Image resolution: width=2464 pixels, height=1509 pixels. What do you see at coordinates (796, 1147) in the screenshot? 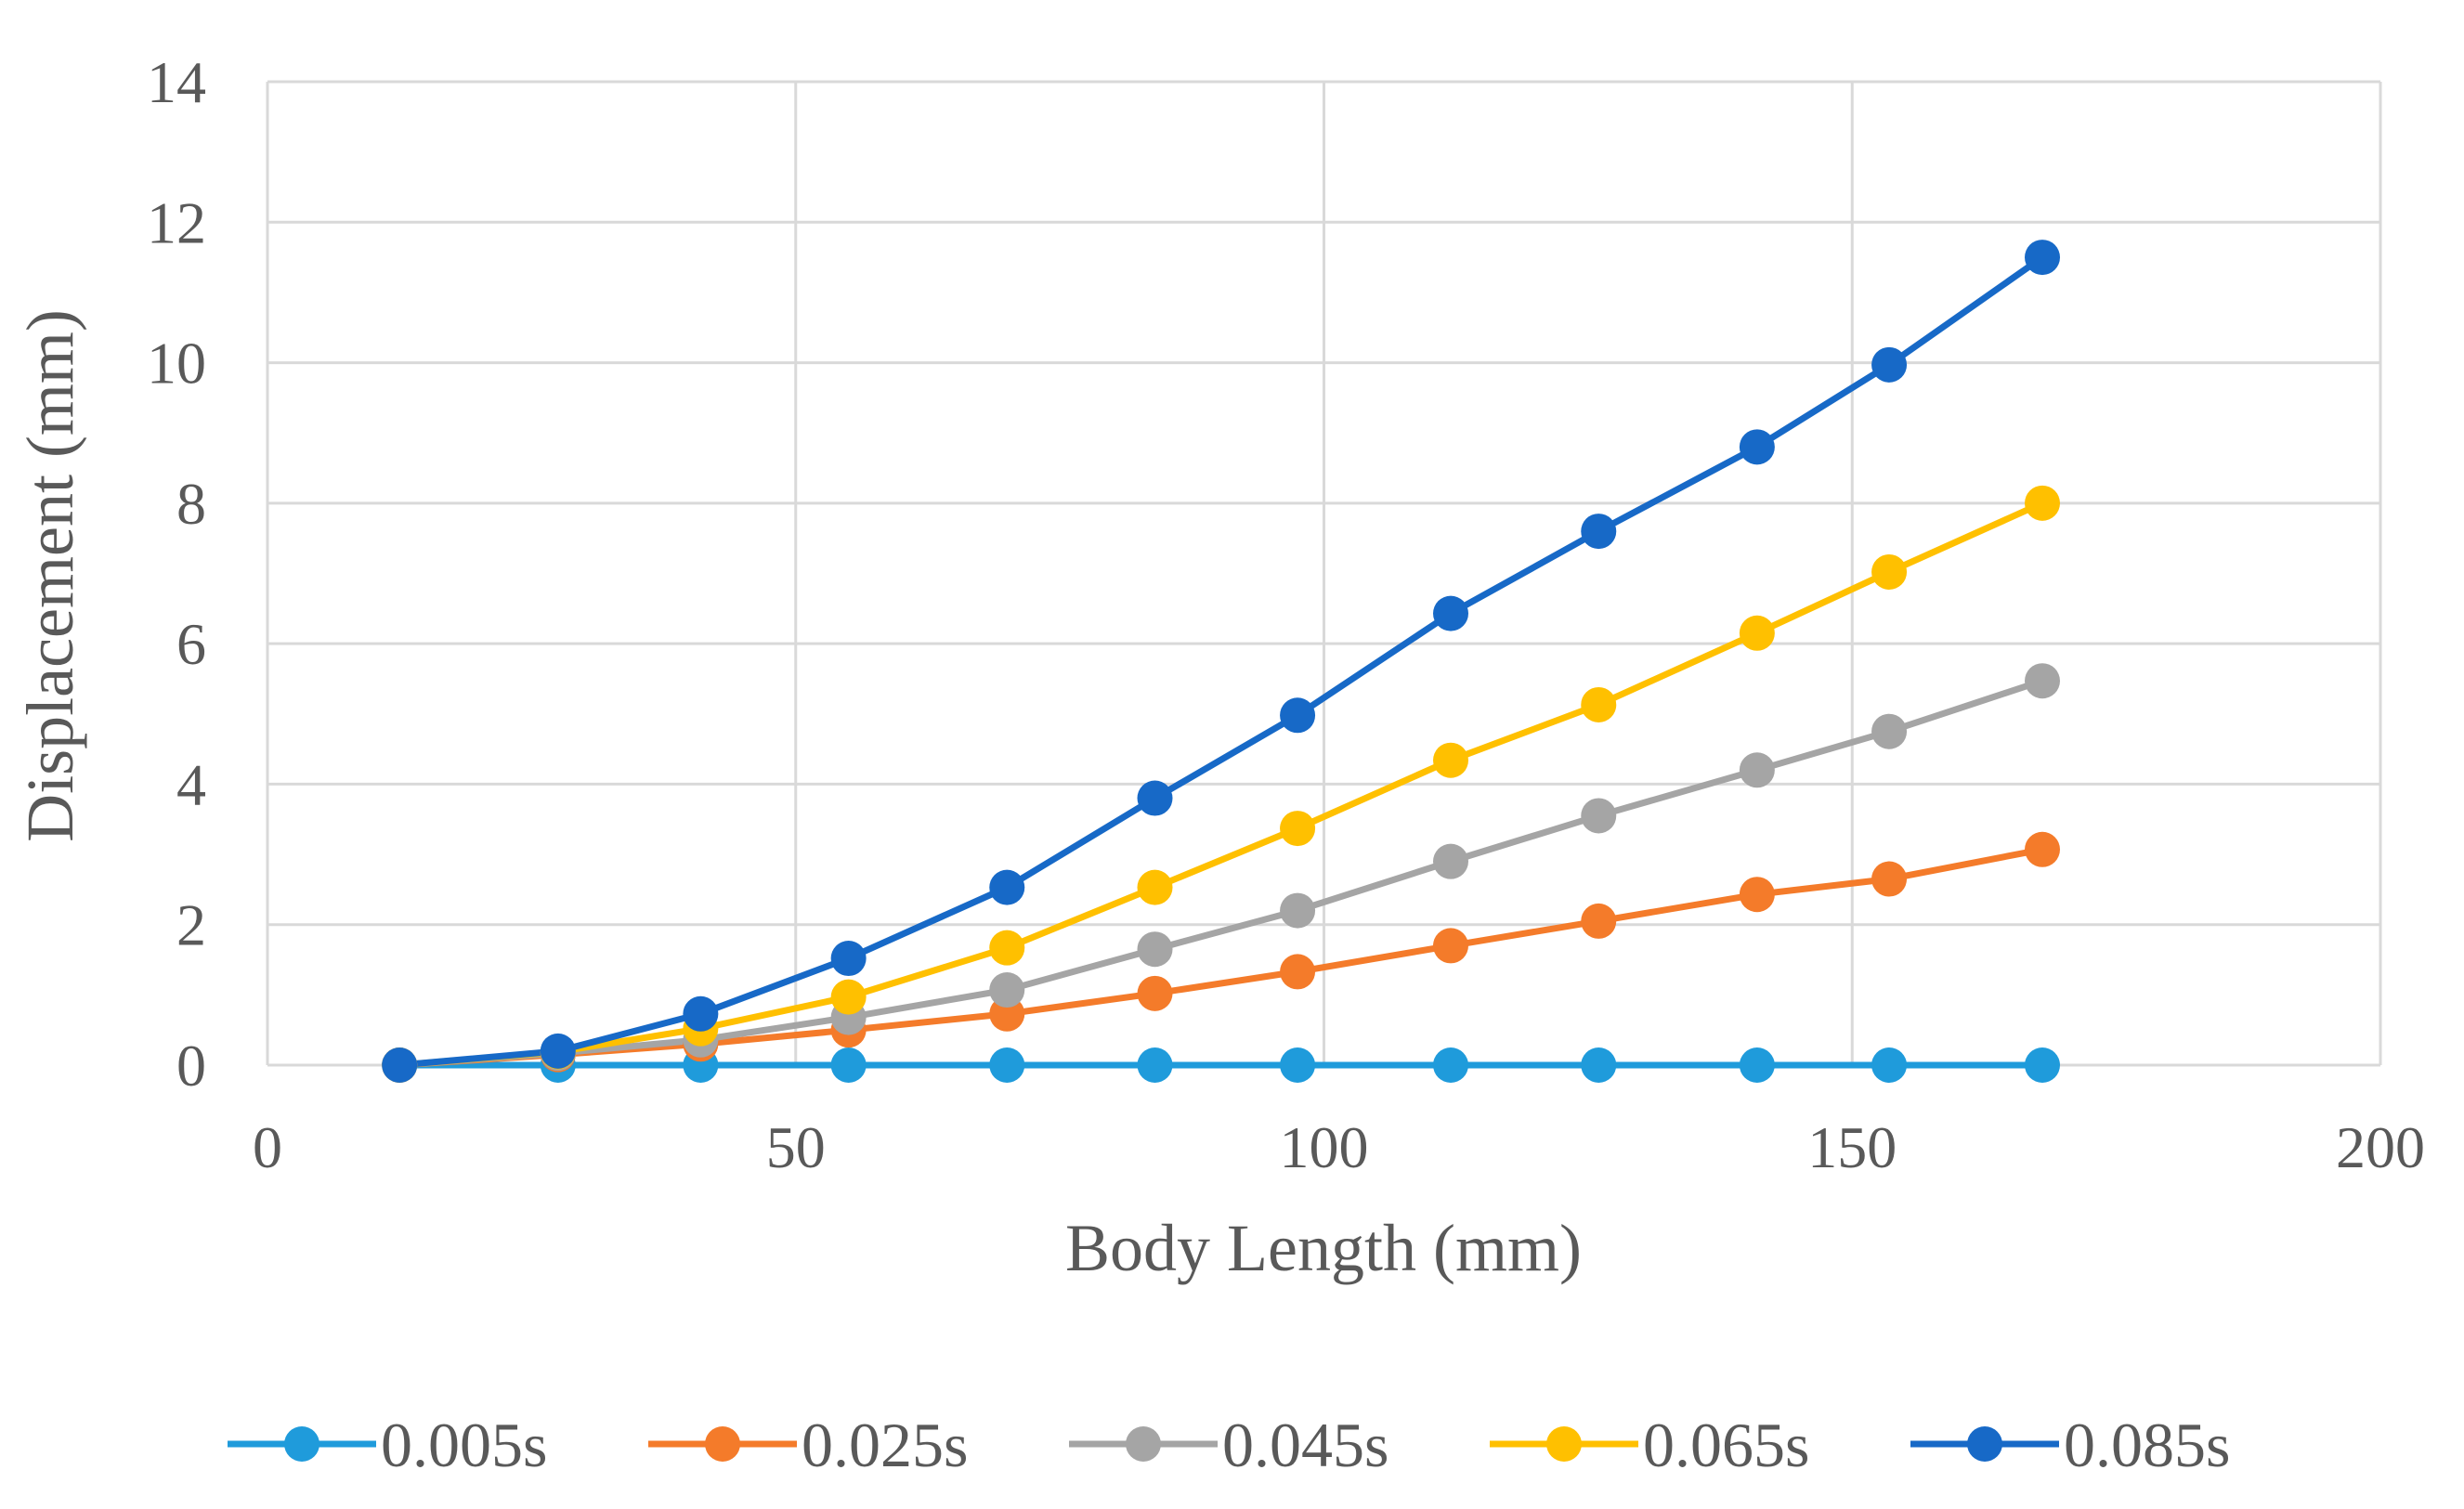
I see `x-tick-label: 50` at bounding box center [796, 1147].